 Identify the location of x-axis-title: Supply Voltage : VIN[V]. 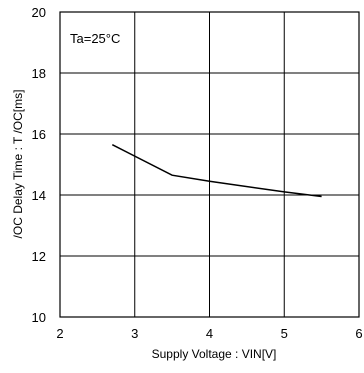
(214, 354).